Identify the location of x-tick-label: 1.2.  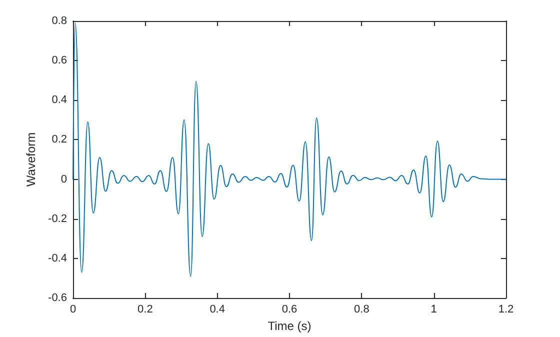
(506, 310).